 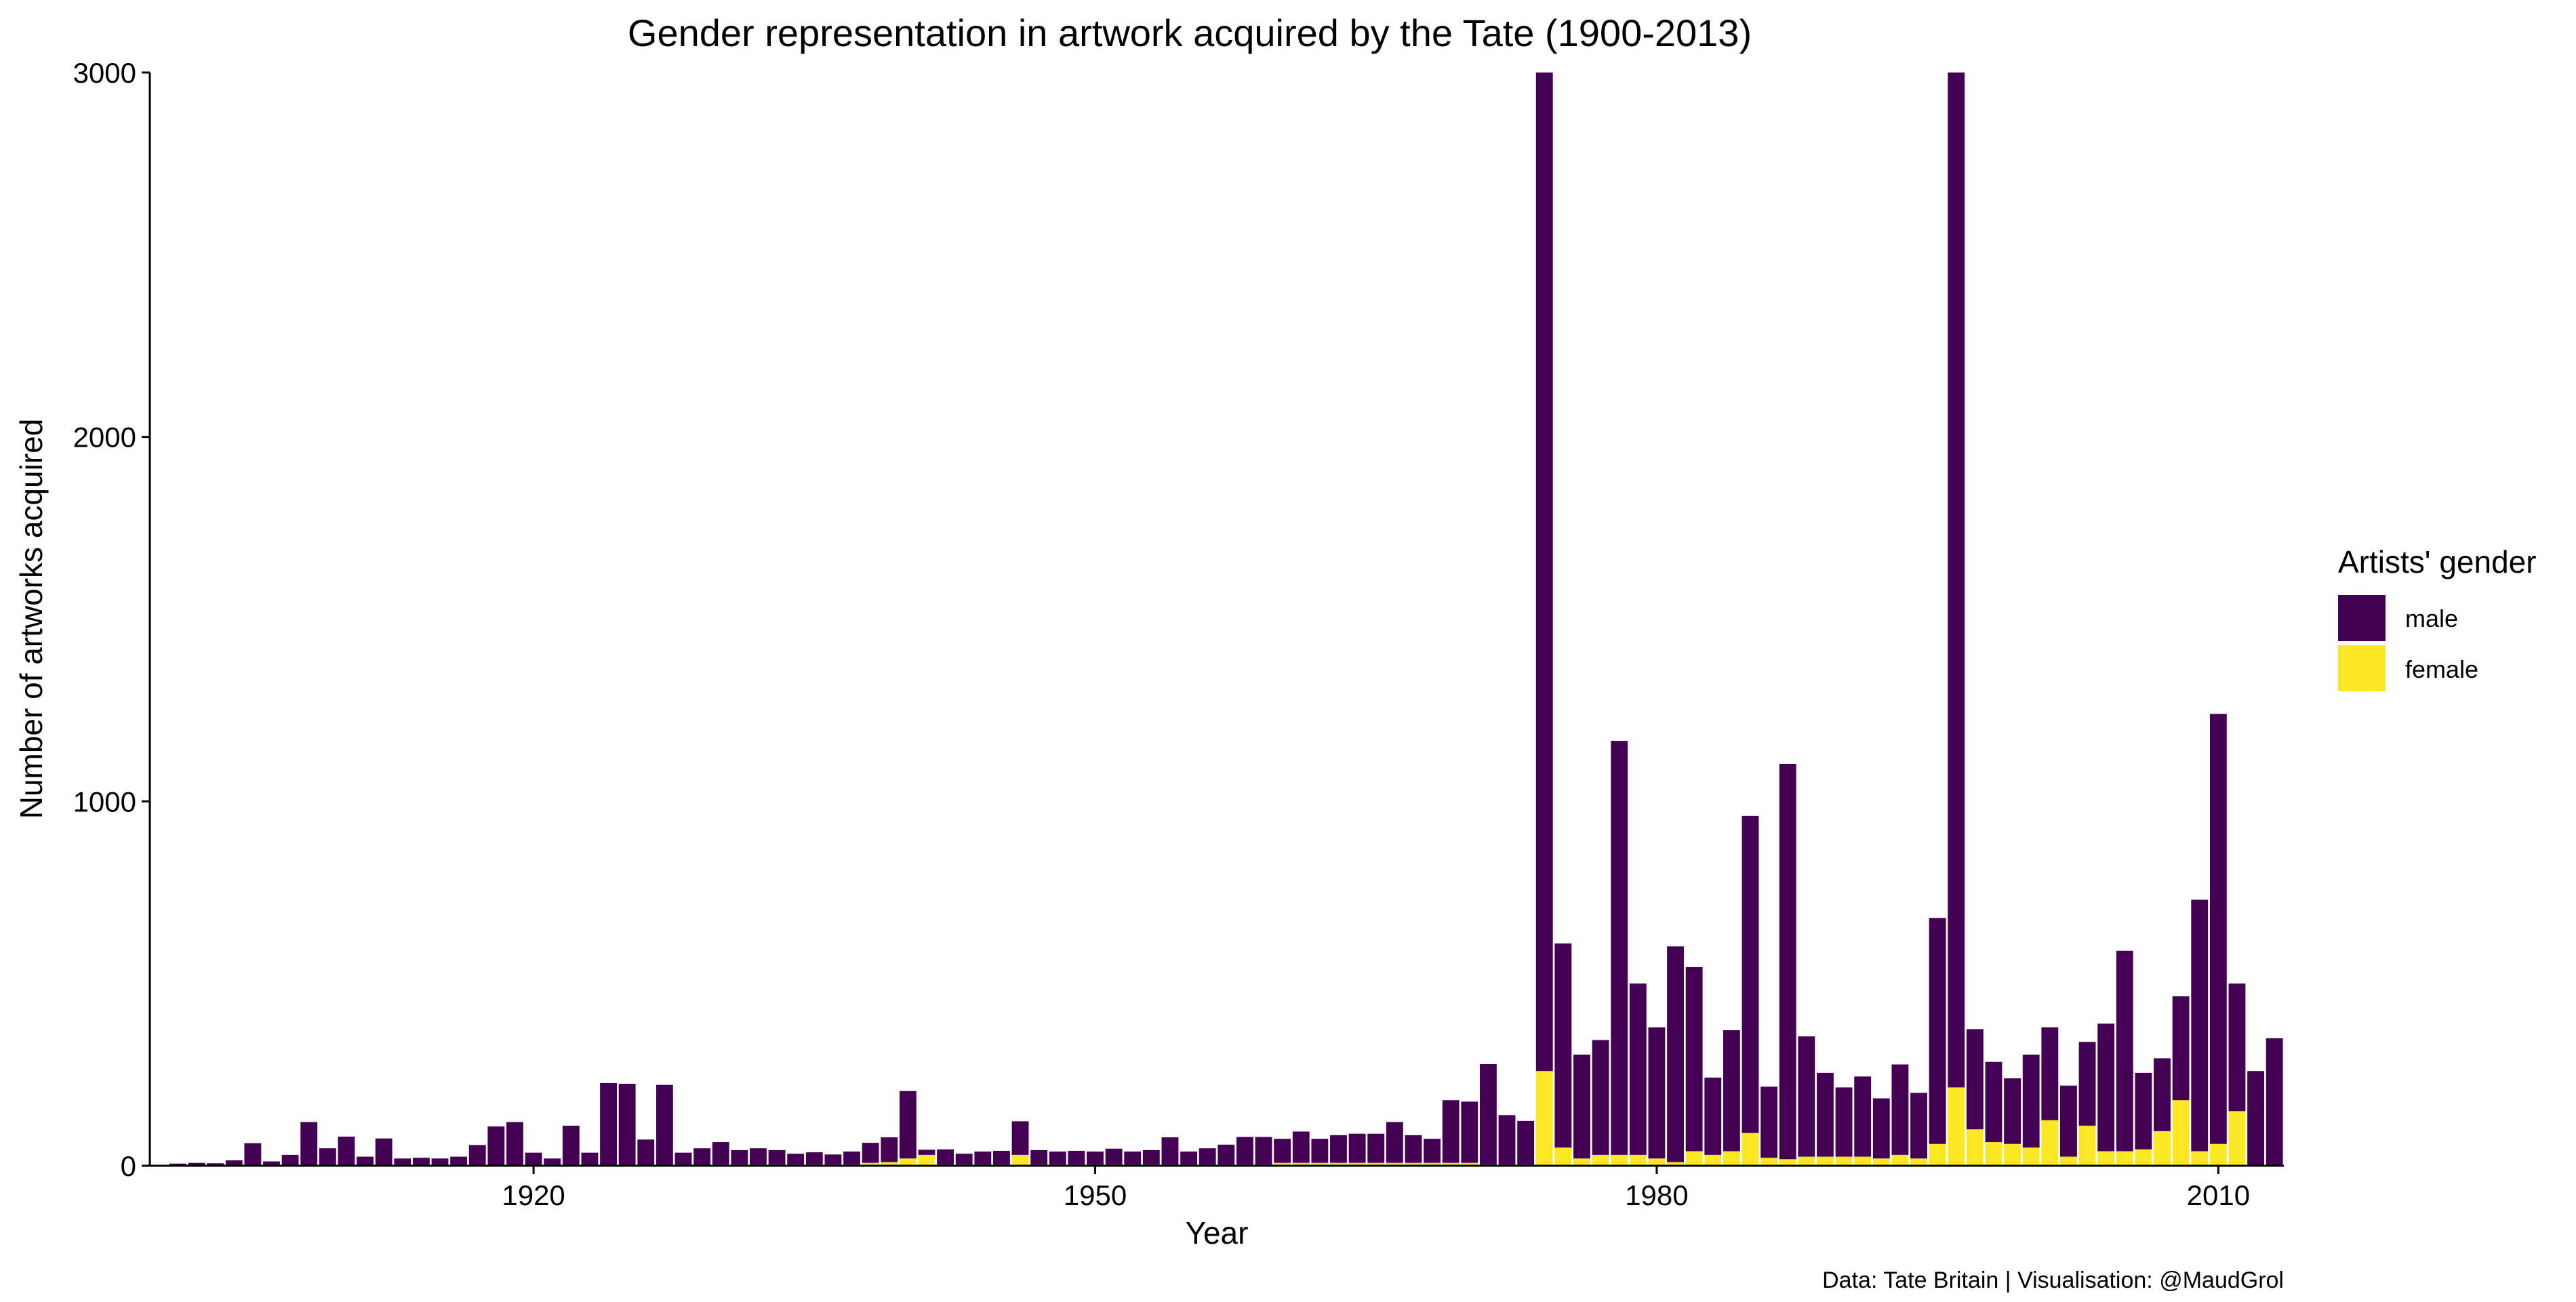 What do you see at coordinates (1863, 1116) in the screenshot?
I see `bar-male-1991` at bounding box center [1863, 1116].